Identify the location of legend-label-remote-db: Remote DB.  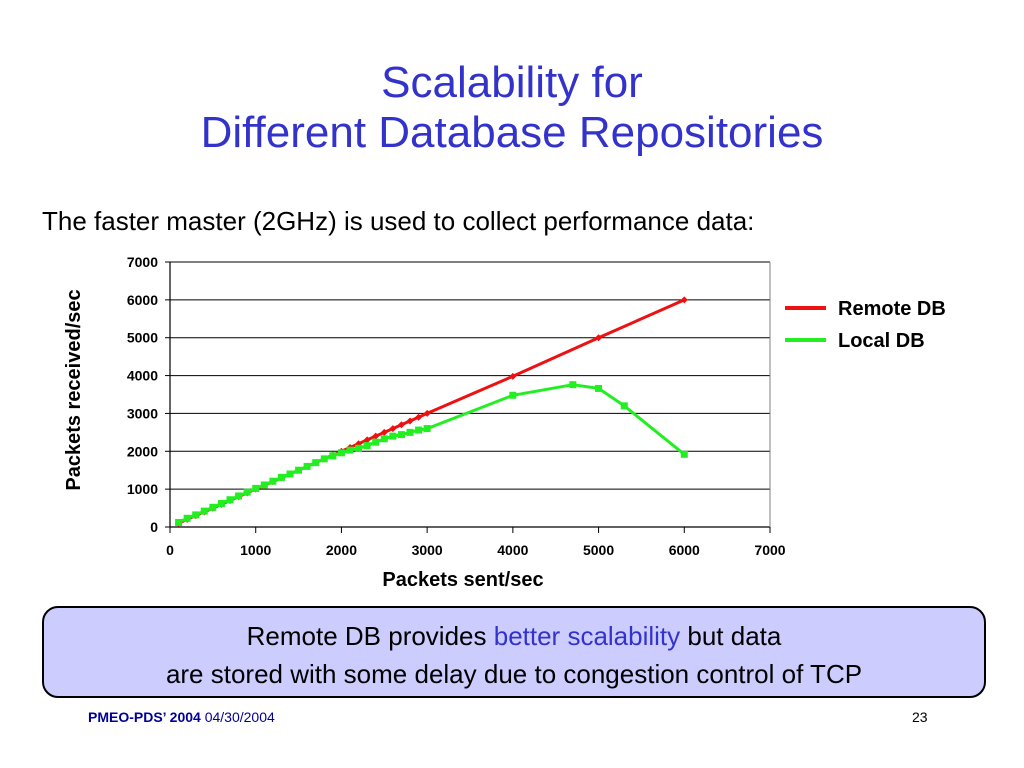
(892, 309).